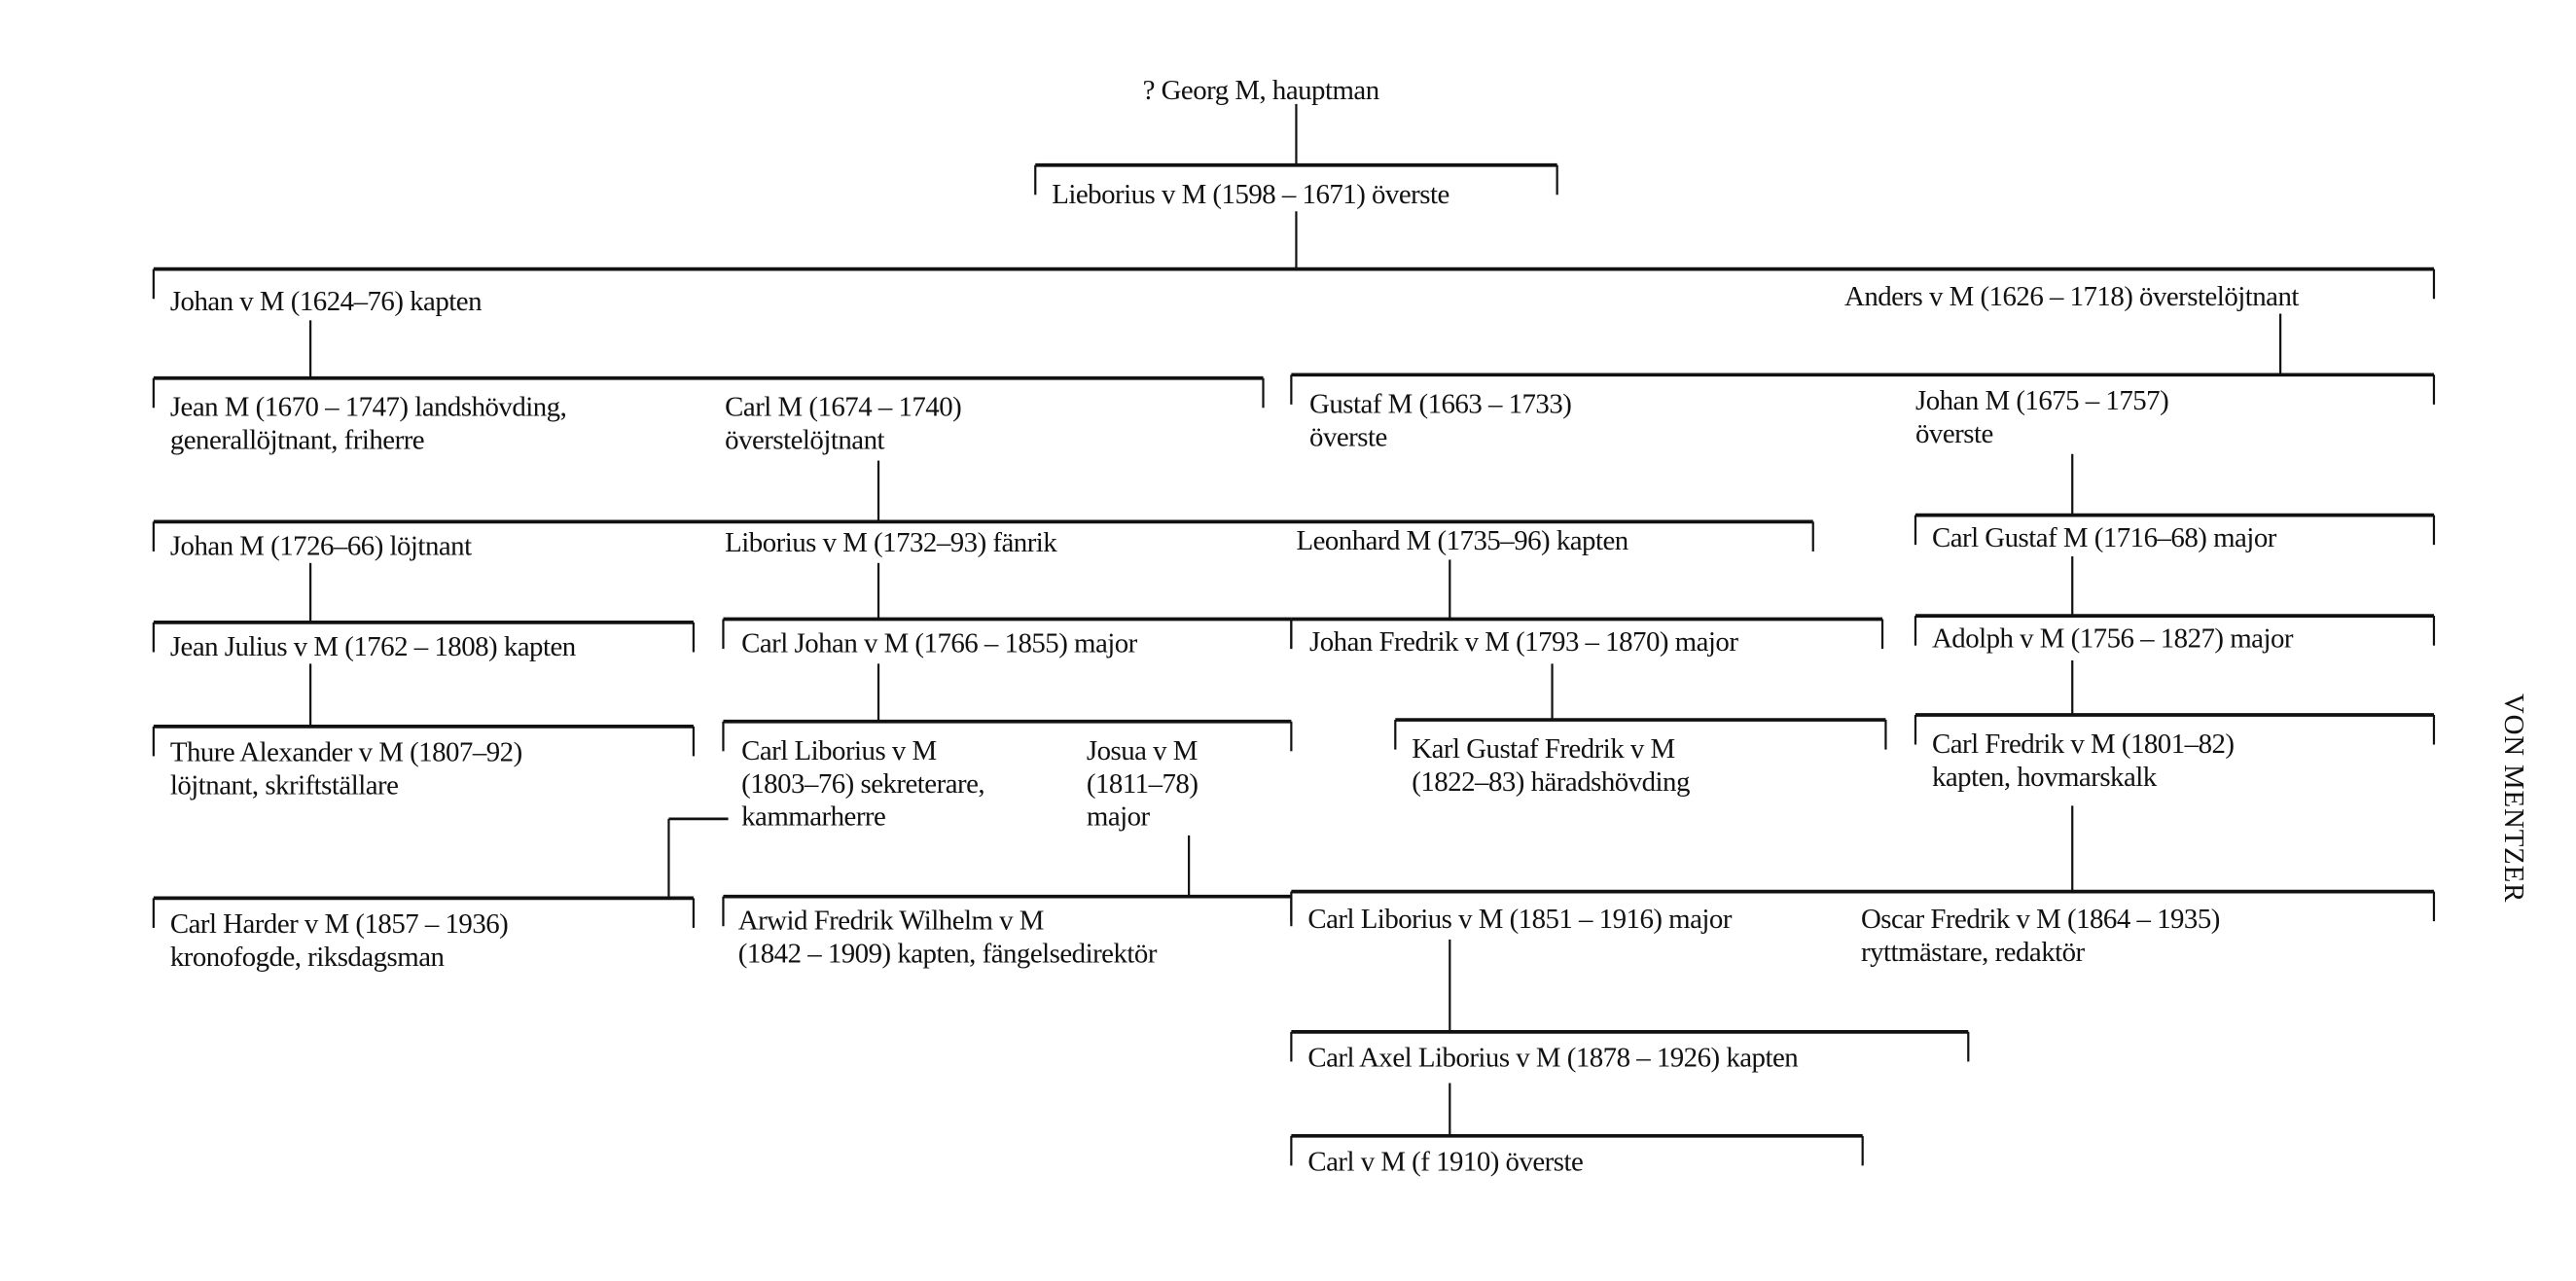 The height and width of the screenshot is (1281, 2576). I want to click on person-text-line: Jean Julius v M (1762 – 1808) kapten, so click(372, 646).